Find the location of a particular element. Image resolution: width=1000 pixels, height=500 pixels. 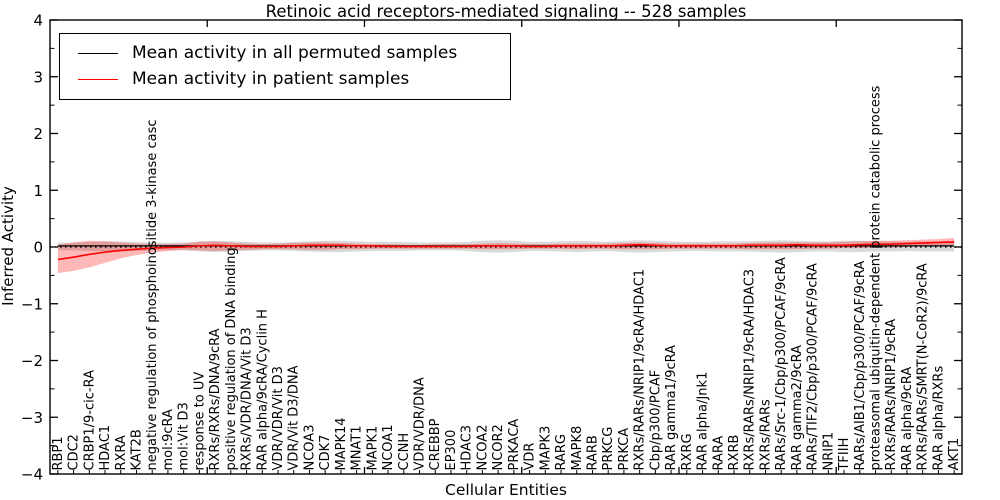

x-tick-label: RXRG is located at coordinates (687, 451).